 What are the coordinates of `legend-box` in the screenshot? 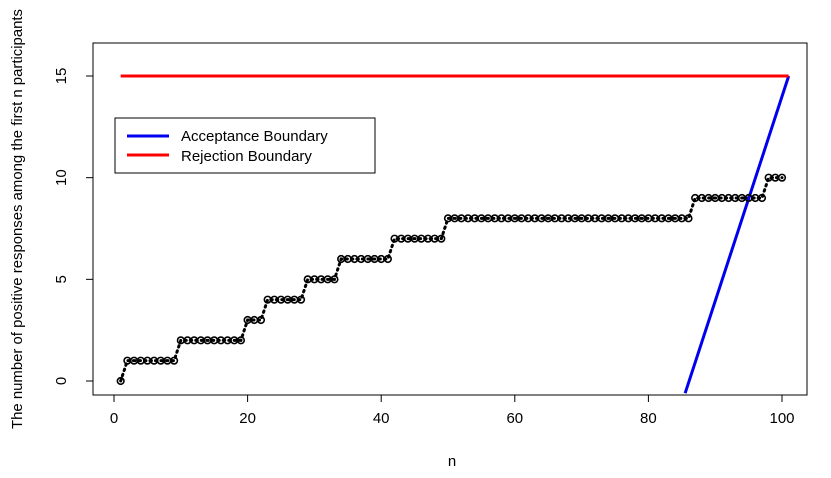 It's located at (245, 145).